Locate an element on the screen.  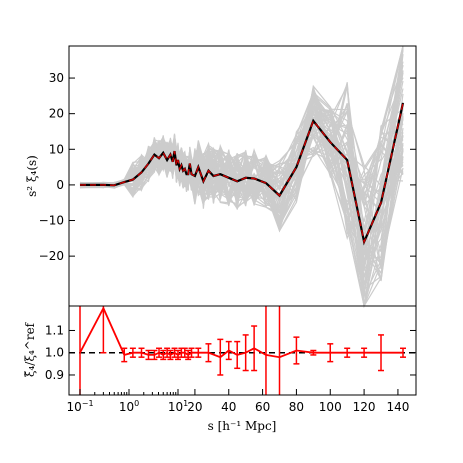
ratio-plot-frame is located at coordinates (242, 350).